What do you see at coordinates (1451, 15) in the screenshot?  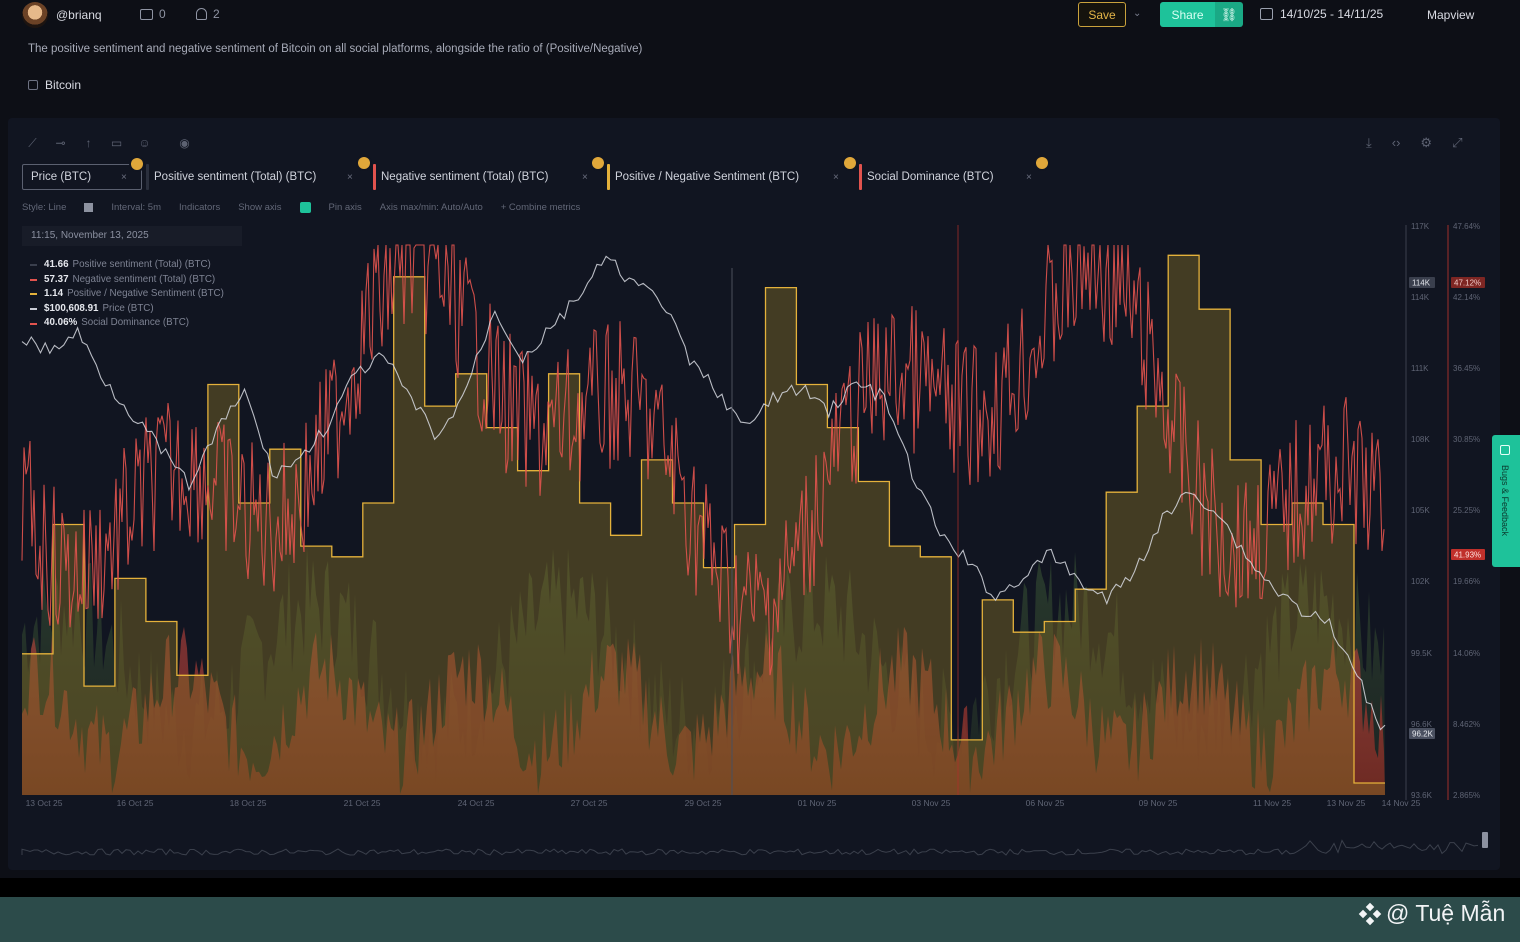 I see `mapview-button: Mapview` at bounding box center [1451, 15].